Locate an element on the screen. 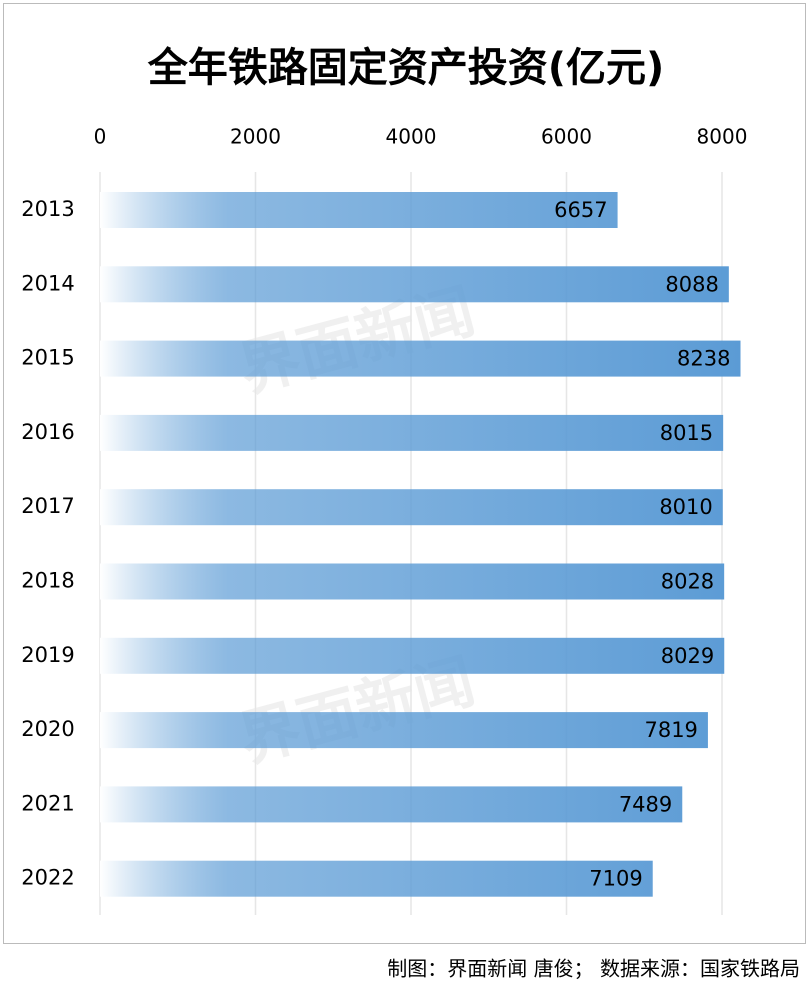  x-tick-label: 0 is located at coordinates (100, 137).